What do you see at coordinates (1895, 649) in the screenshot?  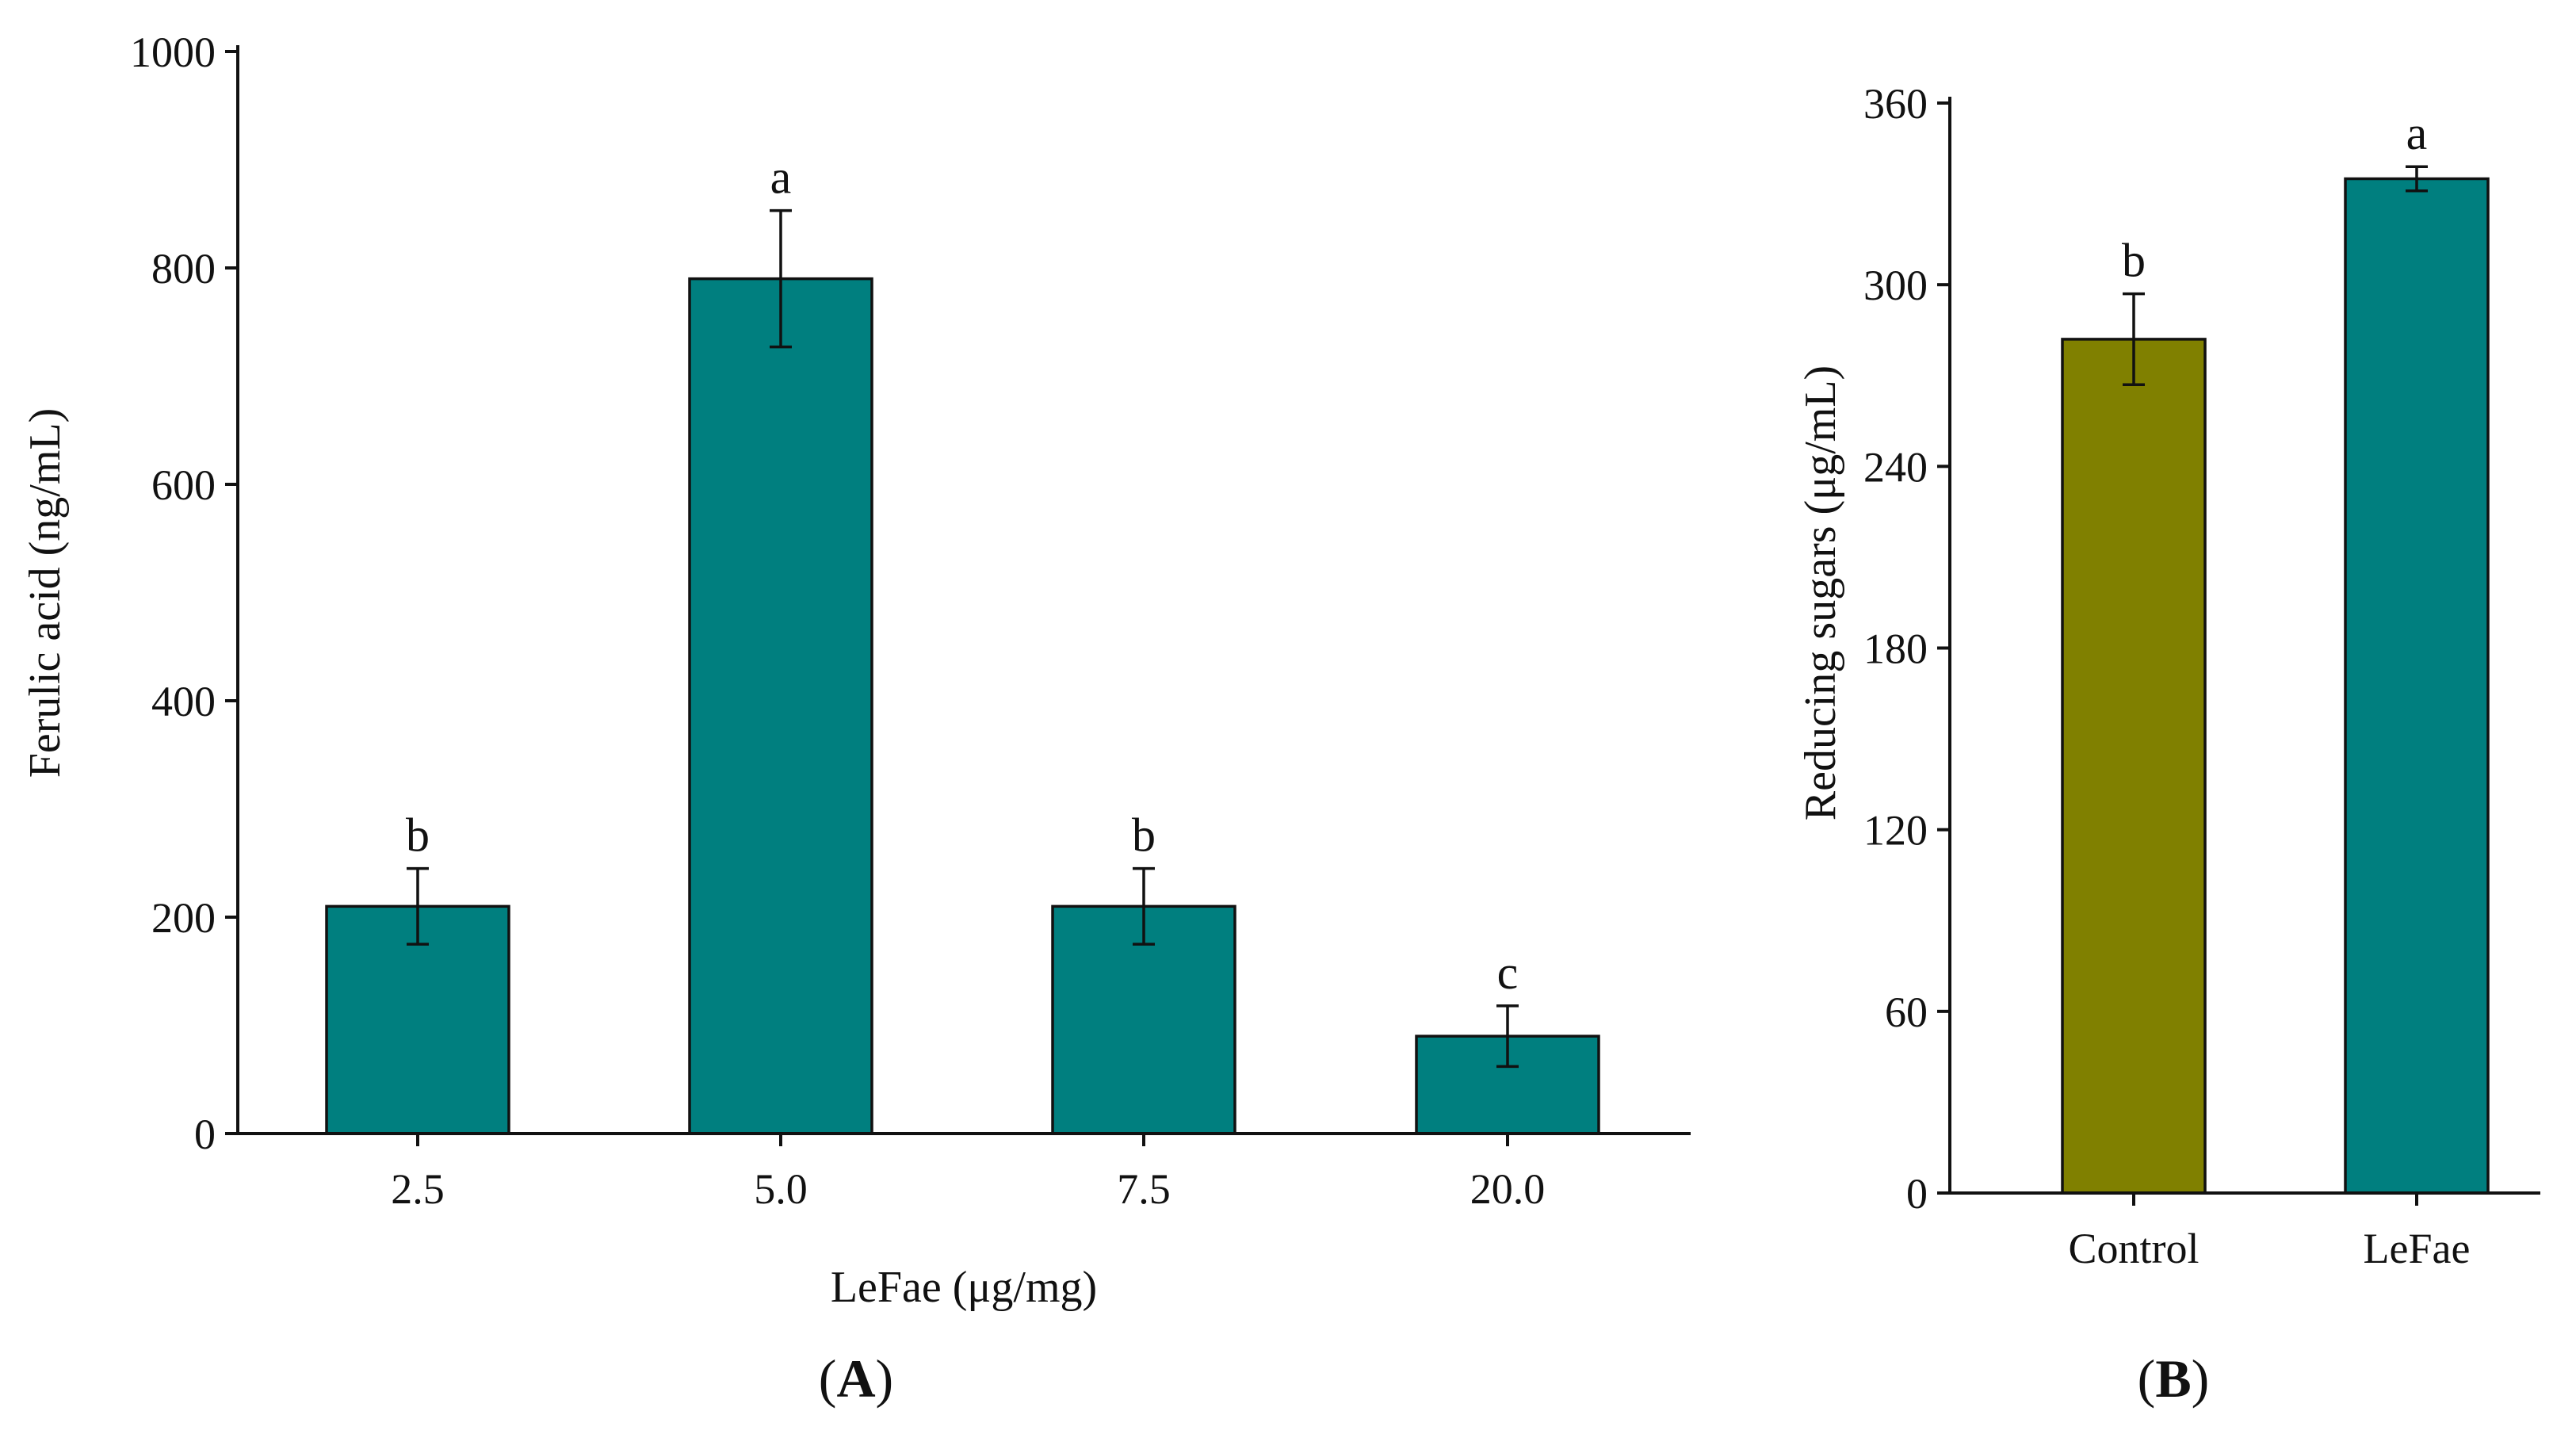 I see `panel-b-y-tick-label-3: 180` at bounding box center [1895, 649].